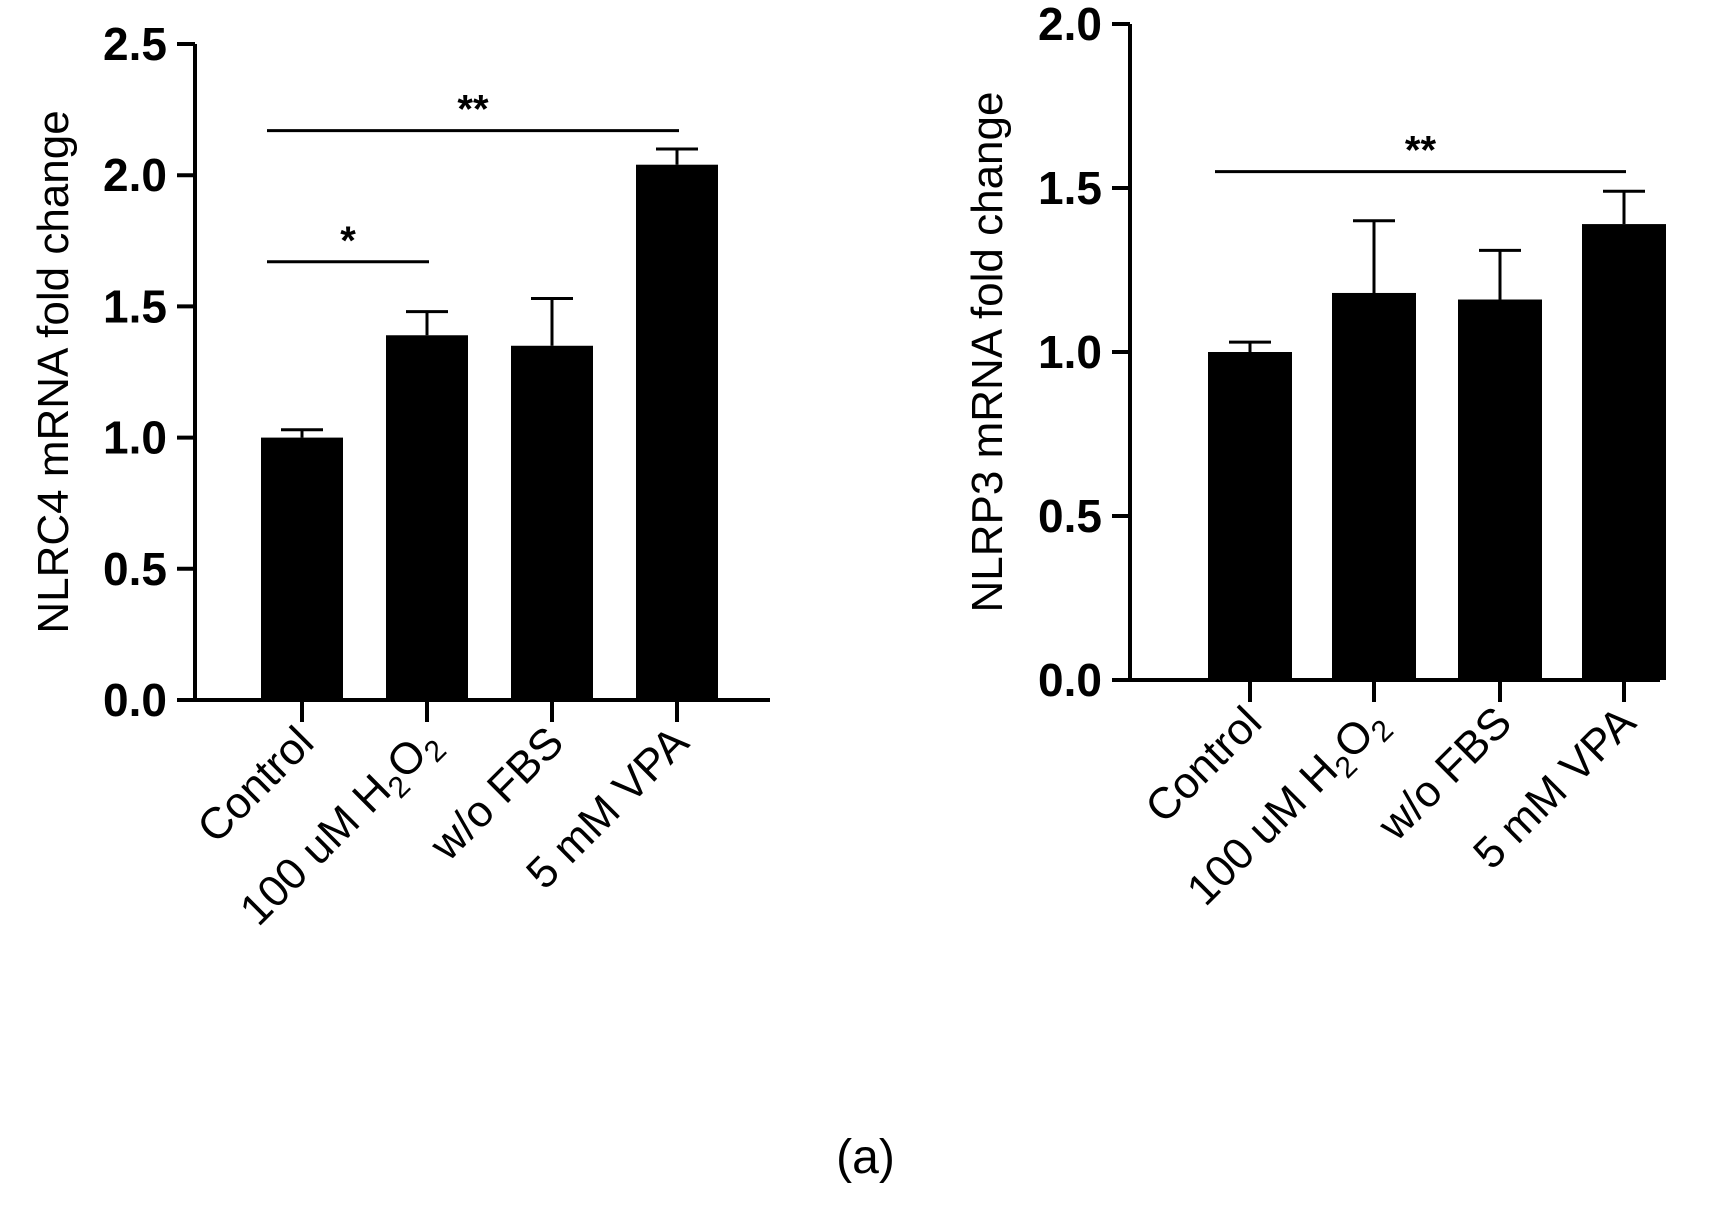 The width and height of the screenshot is (1731, 1214). What do you see at coordinates (987, 352) in the screenshot?
I see `y-axis-label: NLRP3 mRNA fold change` at bounding box center [987, 352].